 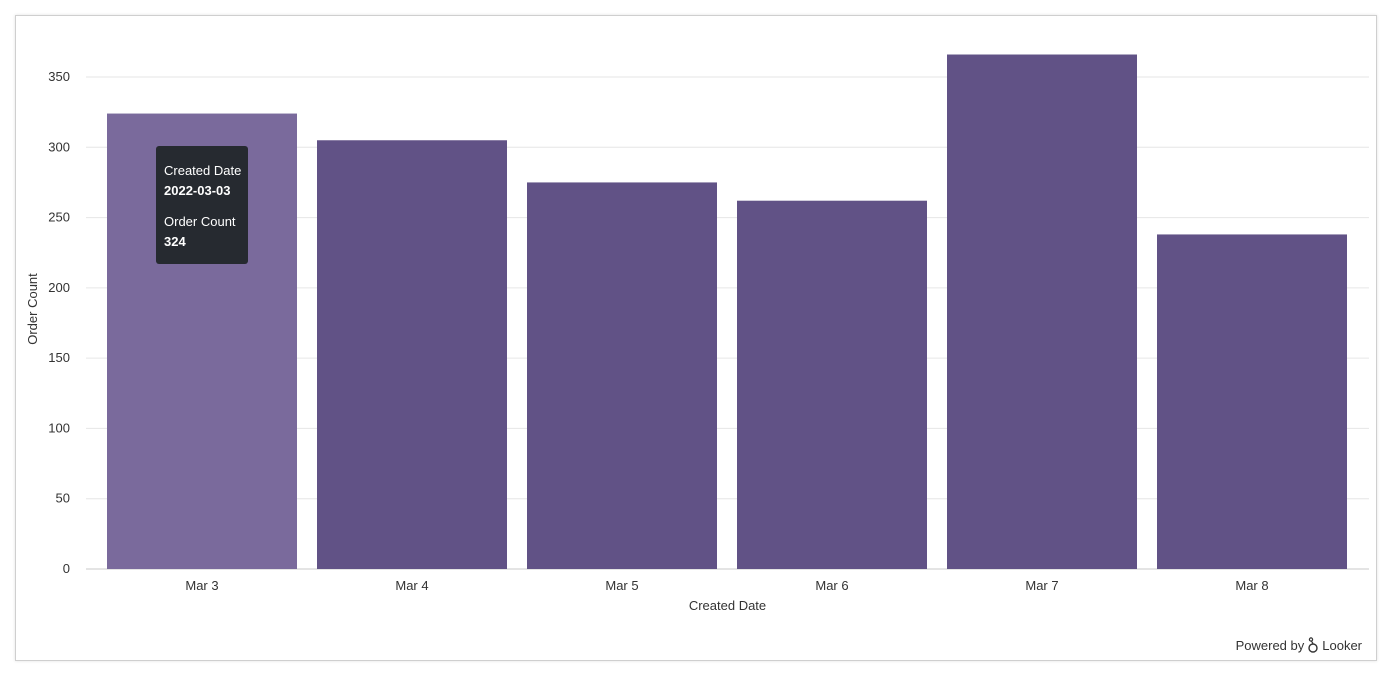 What do you see at coordinates (201, 585) in the screenshot?
I see `x-tick-label: Mar 3` at bounding box center [201, 585].